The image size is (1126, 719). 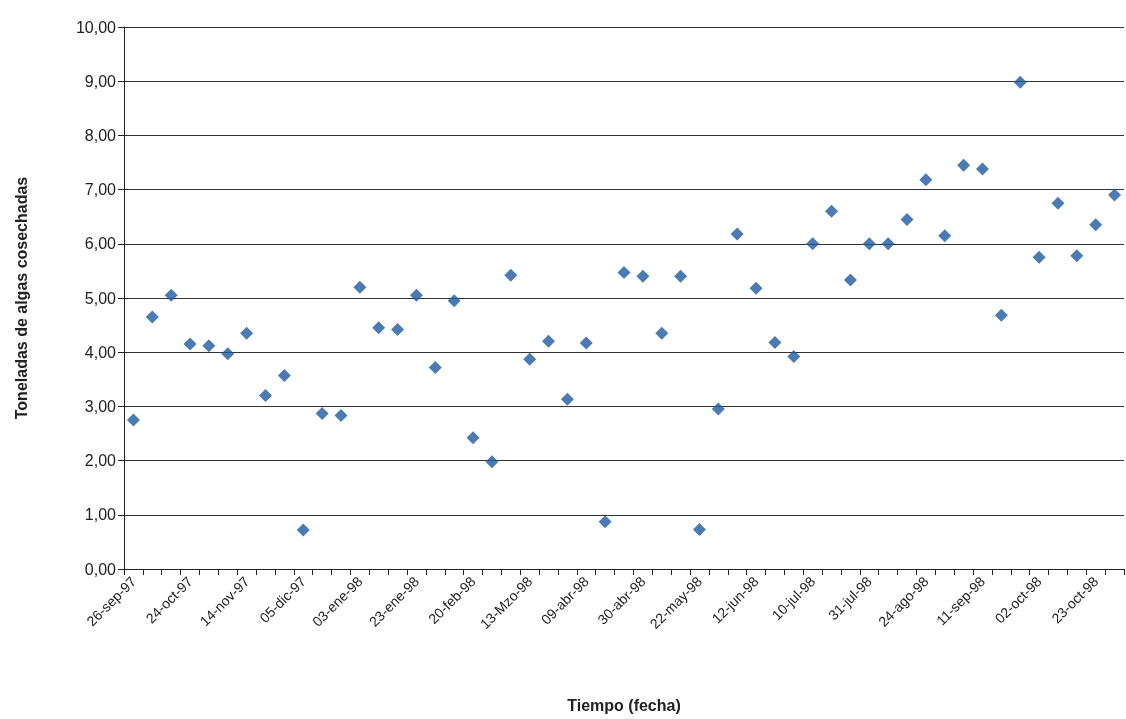 What do you see at coordinates (100, 352) in the screenshot?
I see `y-tick-label: 4,00` at bounding box center [100, 352].